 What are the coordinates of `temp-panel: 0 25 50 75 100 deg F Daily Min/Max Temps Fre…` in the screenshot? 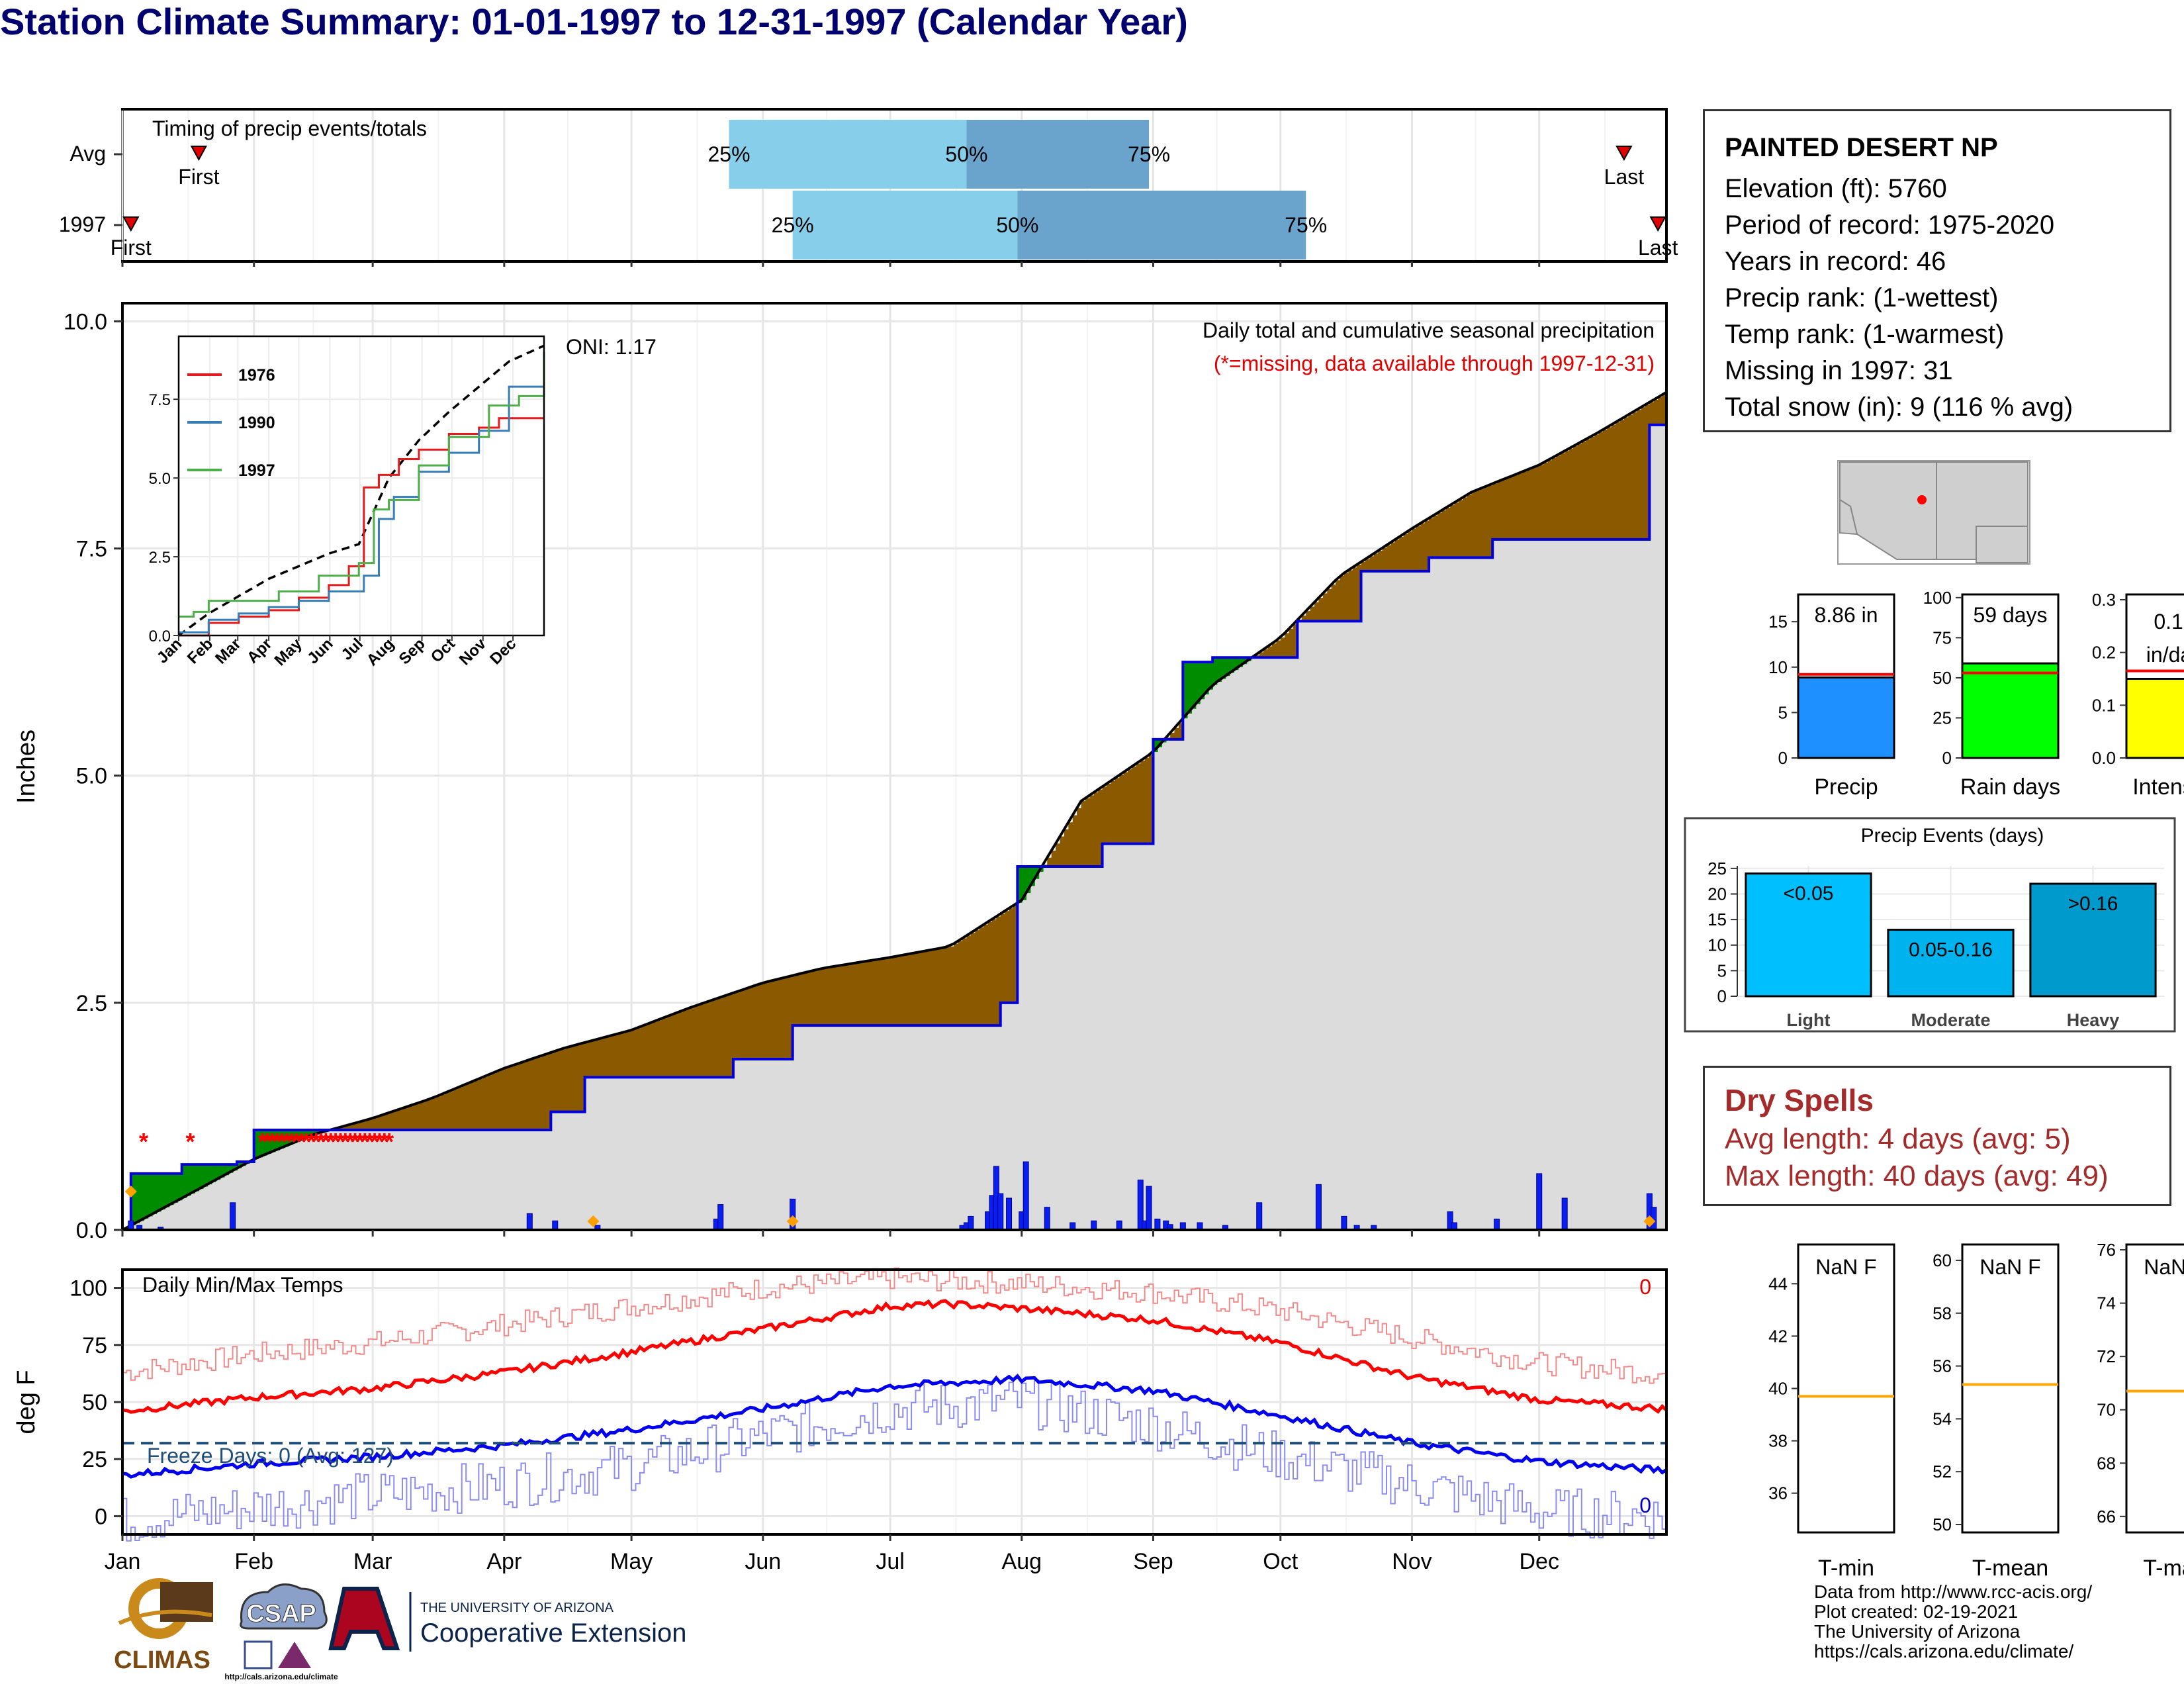 It's located at (840, 1404).